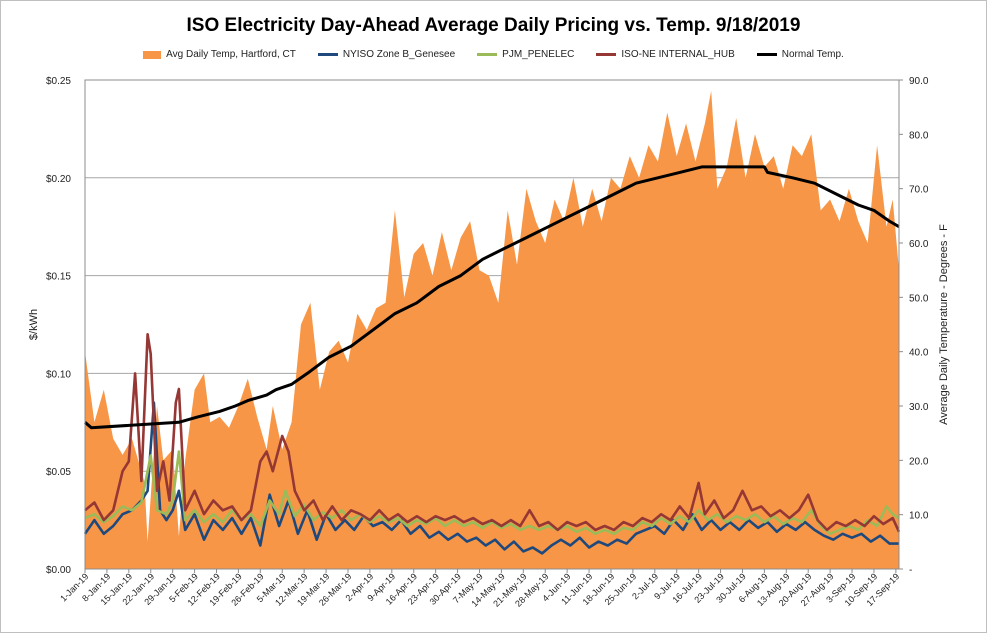 The height and width of the screenshot is (633, 987). What do you see at coordinates (919, 244) in the screenshot?
I see `y-right-tick-label: 60.0` at bounding box center [919, 244].